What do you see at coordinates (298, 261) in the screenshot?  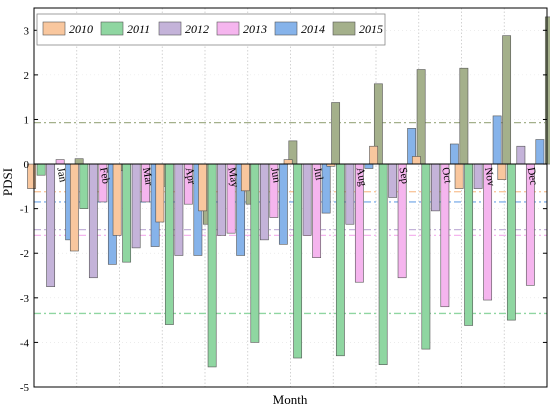 I see `bar-2011-Jul` at bounding box center [298, 261].